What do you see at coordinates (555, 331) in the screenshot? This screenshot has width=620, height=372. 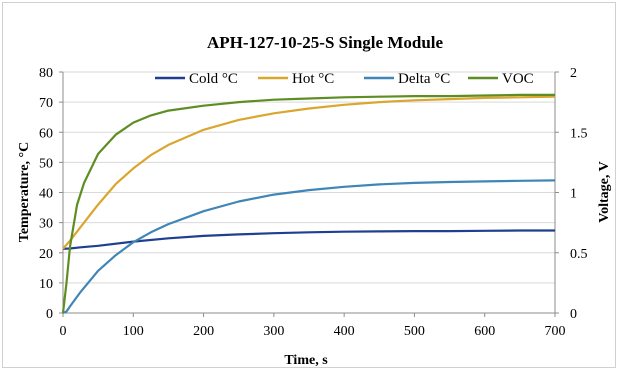 I see `x-tick-label: 700` at bounding box center [555, 331].